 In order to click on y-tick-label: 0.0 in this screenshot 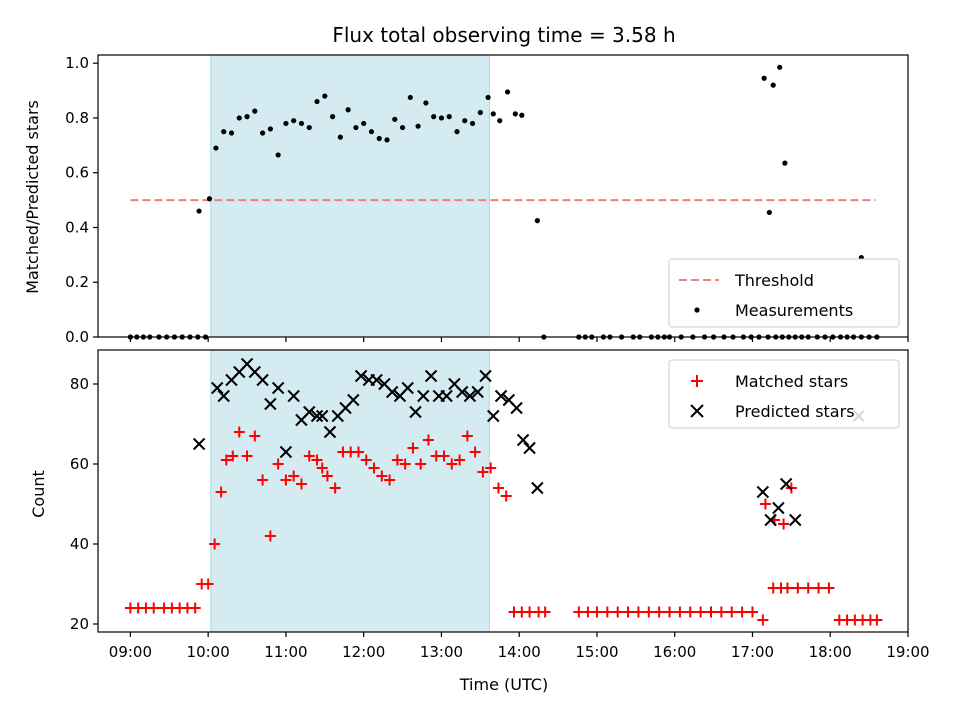, I will do `click(77, 337)`.